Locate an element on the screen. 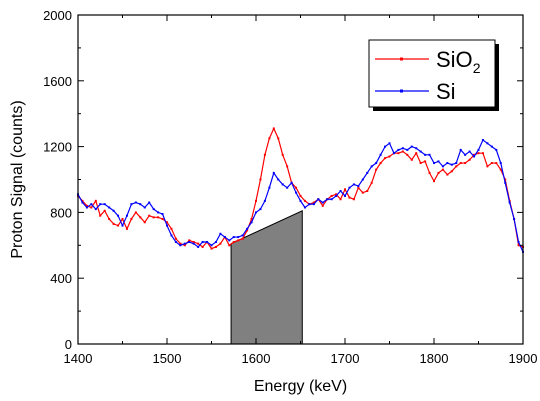 This screenshot has height=401, width=540. legend-label-subscript: 2 is located at coordinates (477, 68).